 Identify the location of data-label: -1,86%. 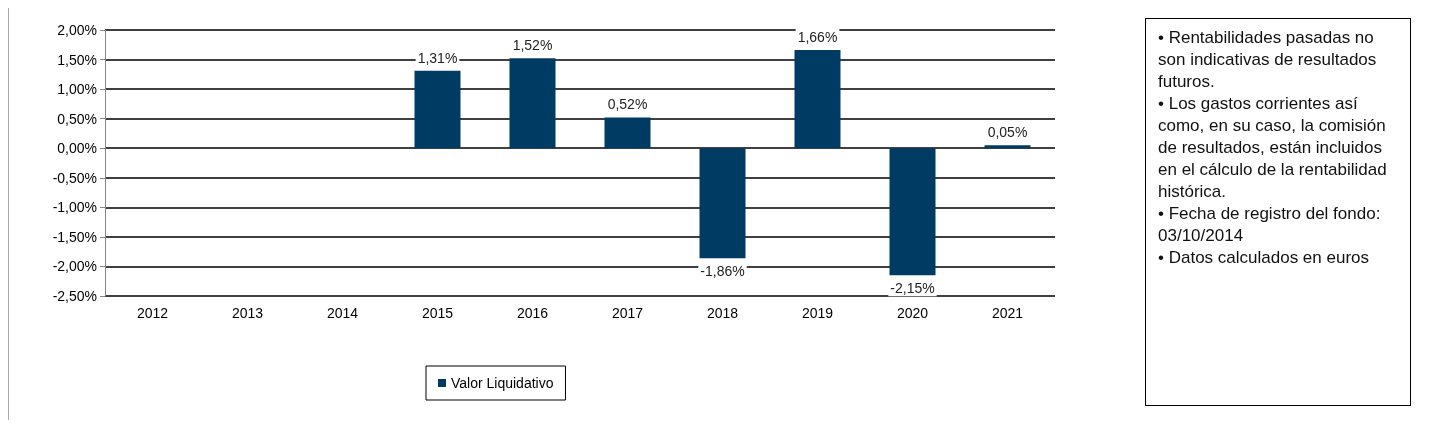
(722, 271).